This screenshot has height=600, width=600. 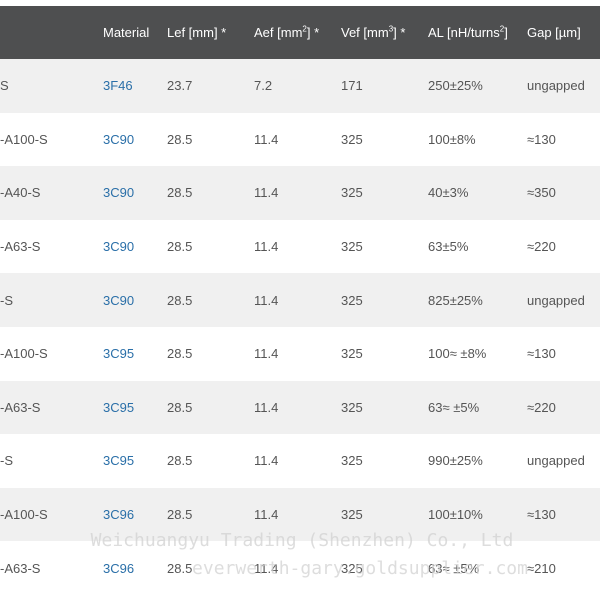 What do you see at coordinates (554, 32) in the screenshot?
I see `header-gap: Gap [µm]` at bounding box center [554, 32].